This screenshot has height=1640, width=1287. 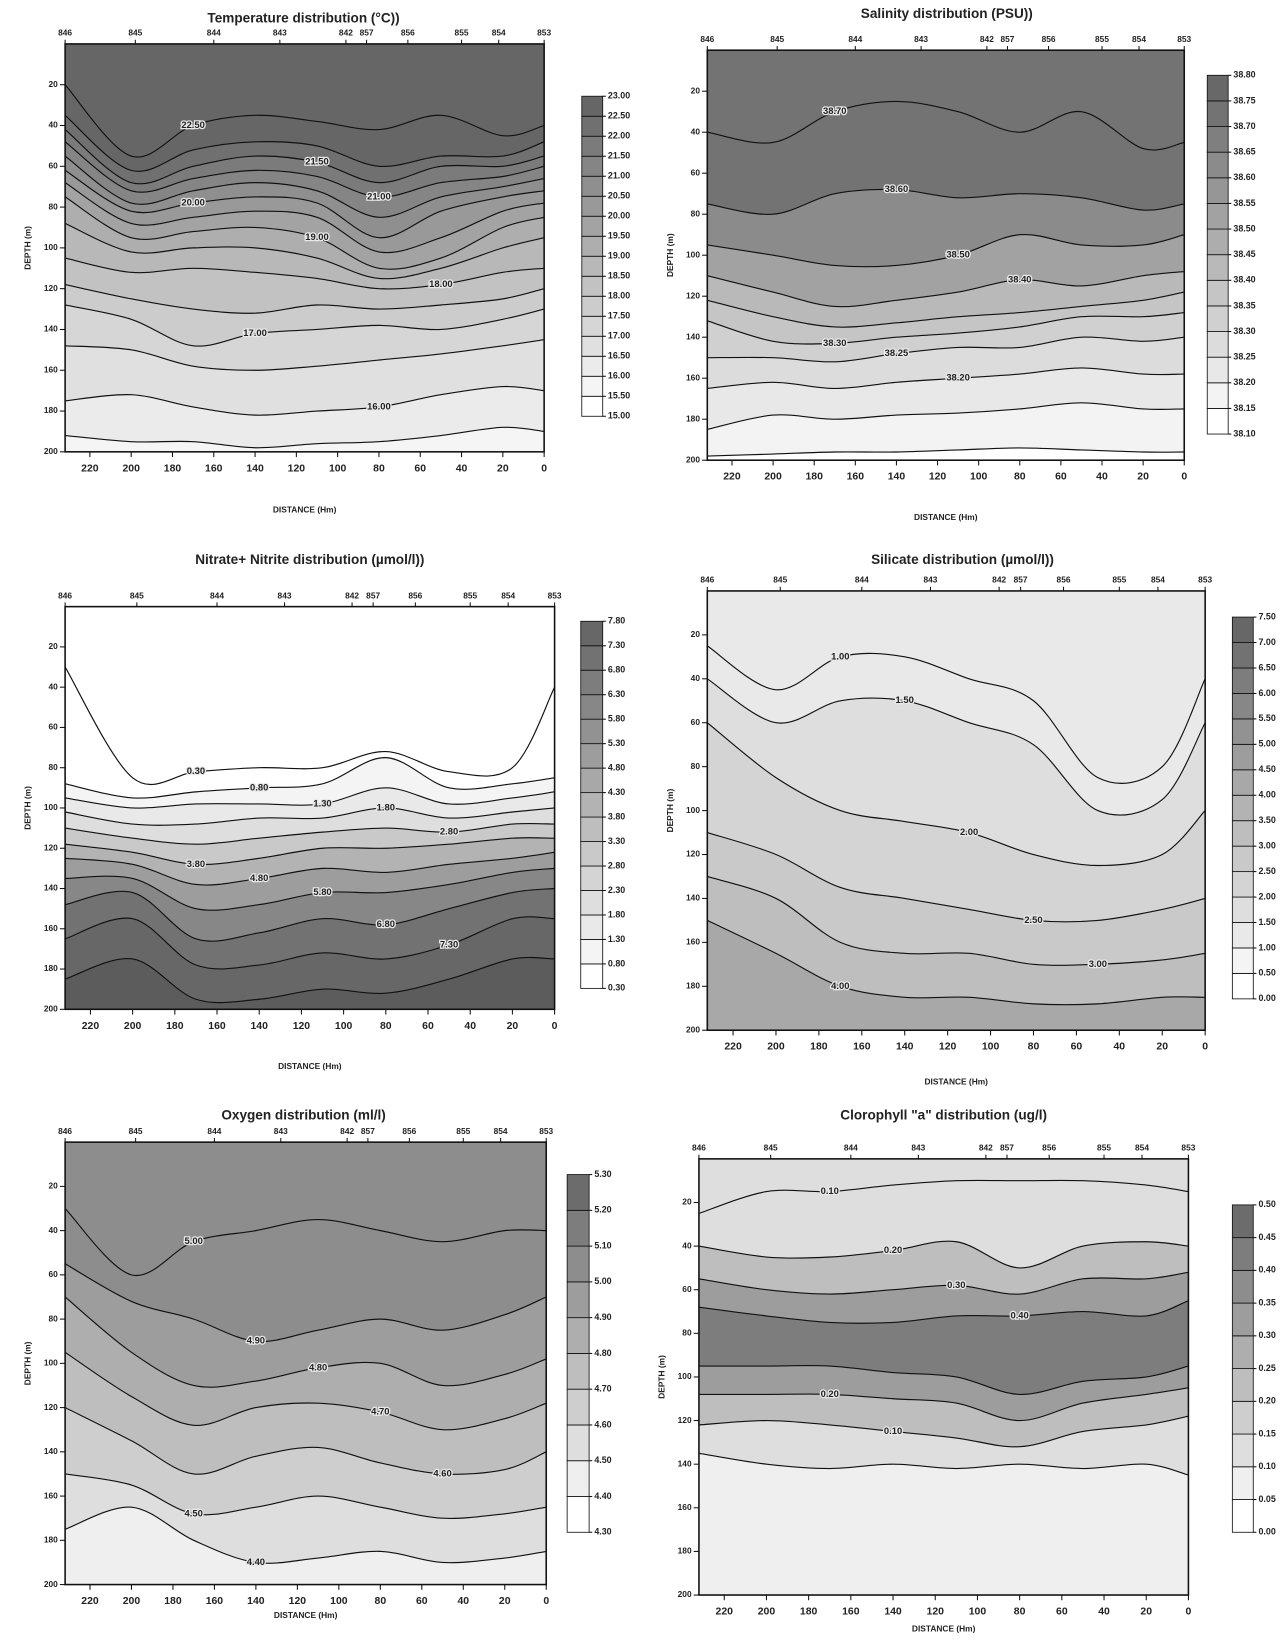 What do you see at coordinates (386, 806) in the screenshot?
I see `contour-label: 1.80` at bounding box center [386, 806].